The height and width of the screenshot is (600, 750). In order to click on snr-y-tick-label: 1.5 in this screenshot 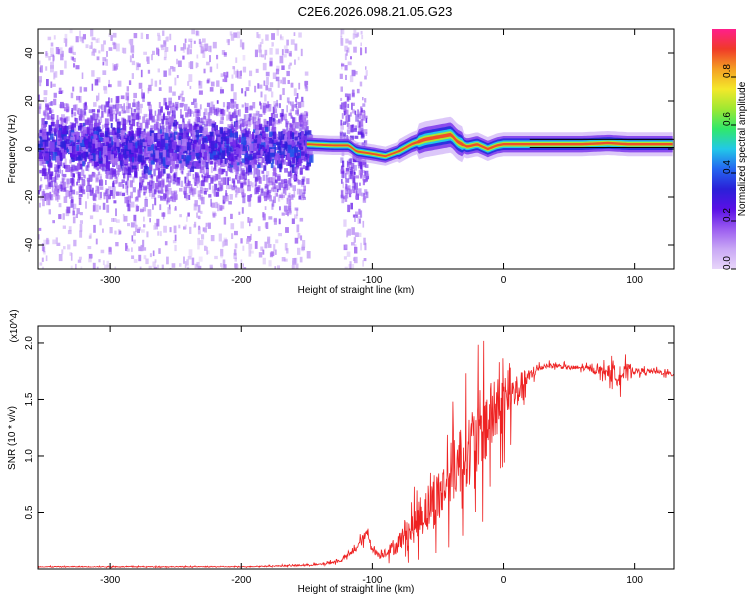, I will do `click(29, 399)`.